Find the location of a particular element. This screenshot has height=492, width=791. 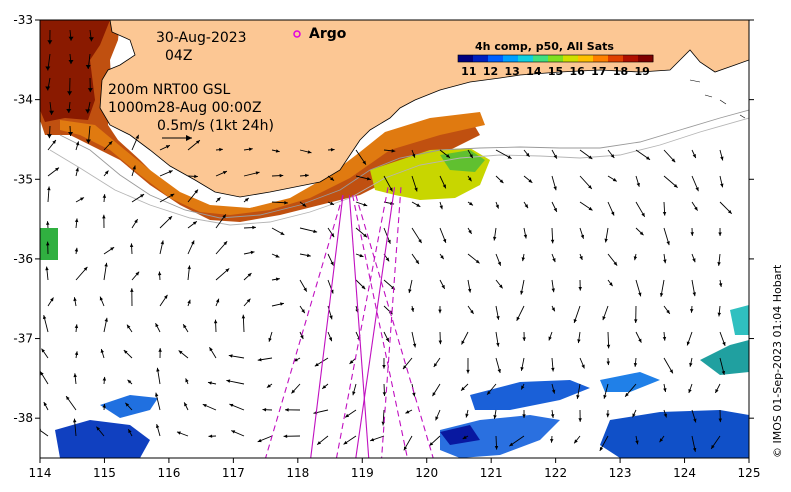

isobath-label-1000m: 1000m28-Aug 00:00Z is located at coordinates (185, 108).